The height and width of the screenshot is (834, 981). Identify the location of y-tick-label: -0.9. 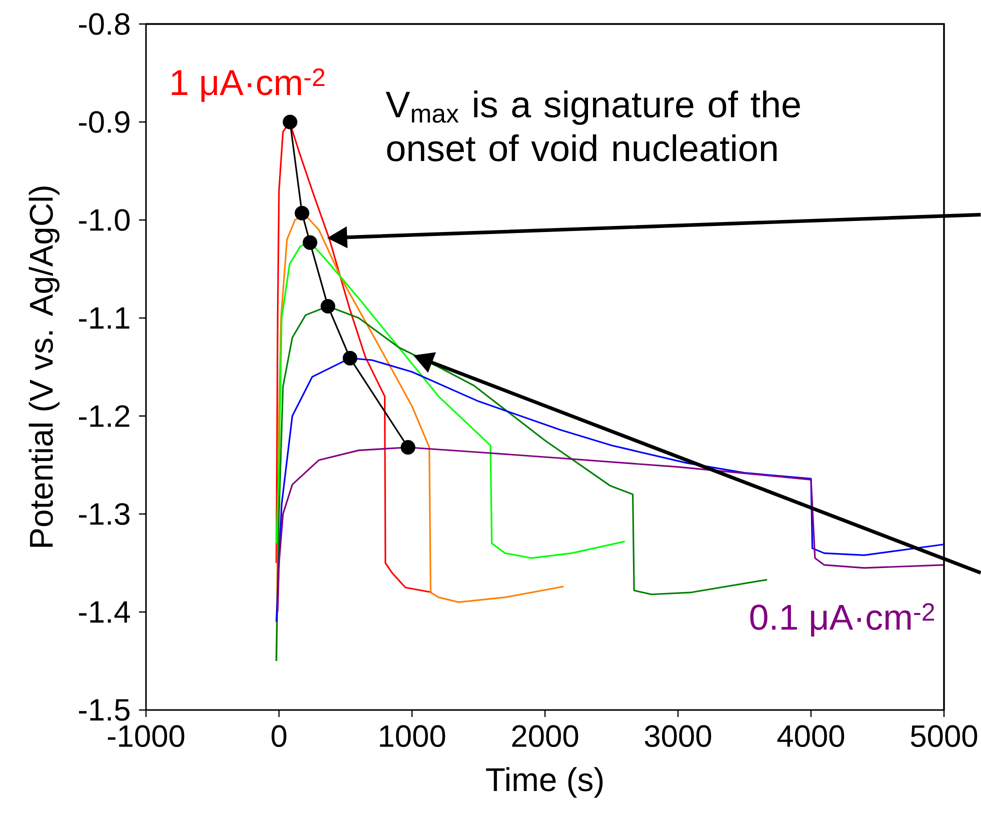
(104, 122).